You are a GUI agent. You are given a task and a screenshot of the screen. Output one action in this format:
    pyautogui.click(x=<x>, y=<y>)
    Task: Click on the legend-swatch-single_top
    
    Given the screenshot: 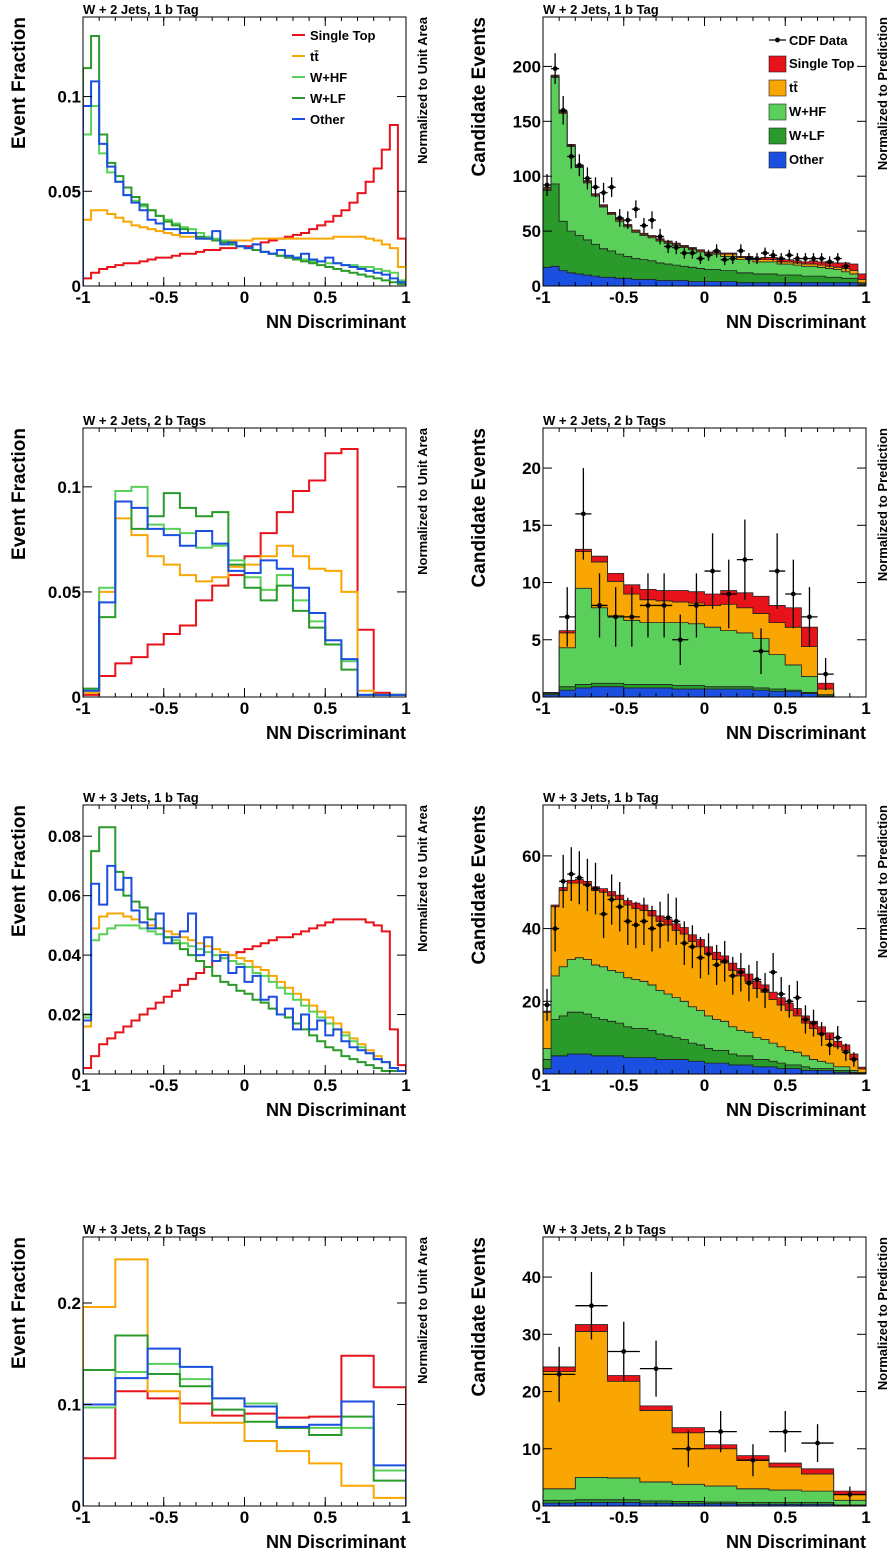 What is the action you would take?
    pyautogui.click(x=777, y=64)
    